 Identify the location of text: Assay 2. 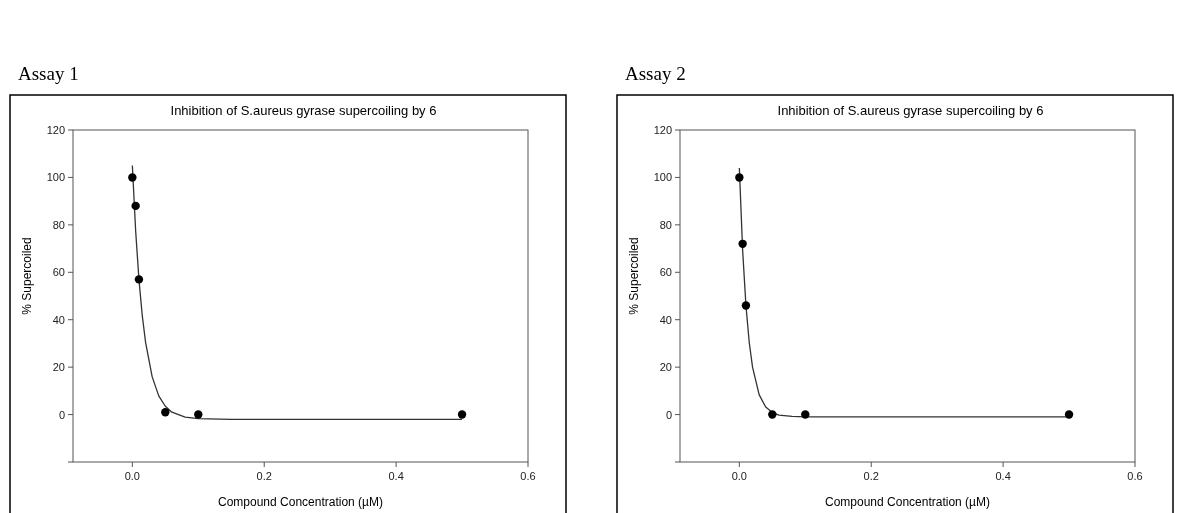
(655, 73).